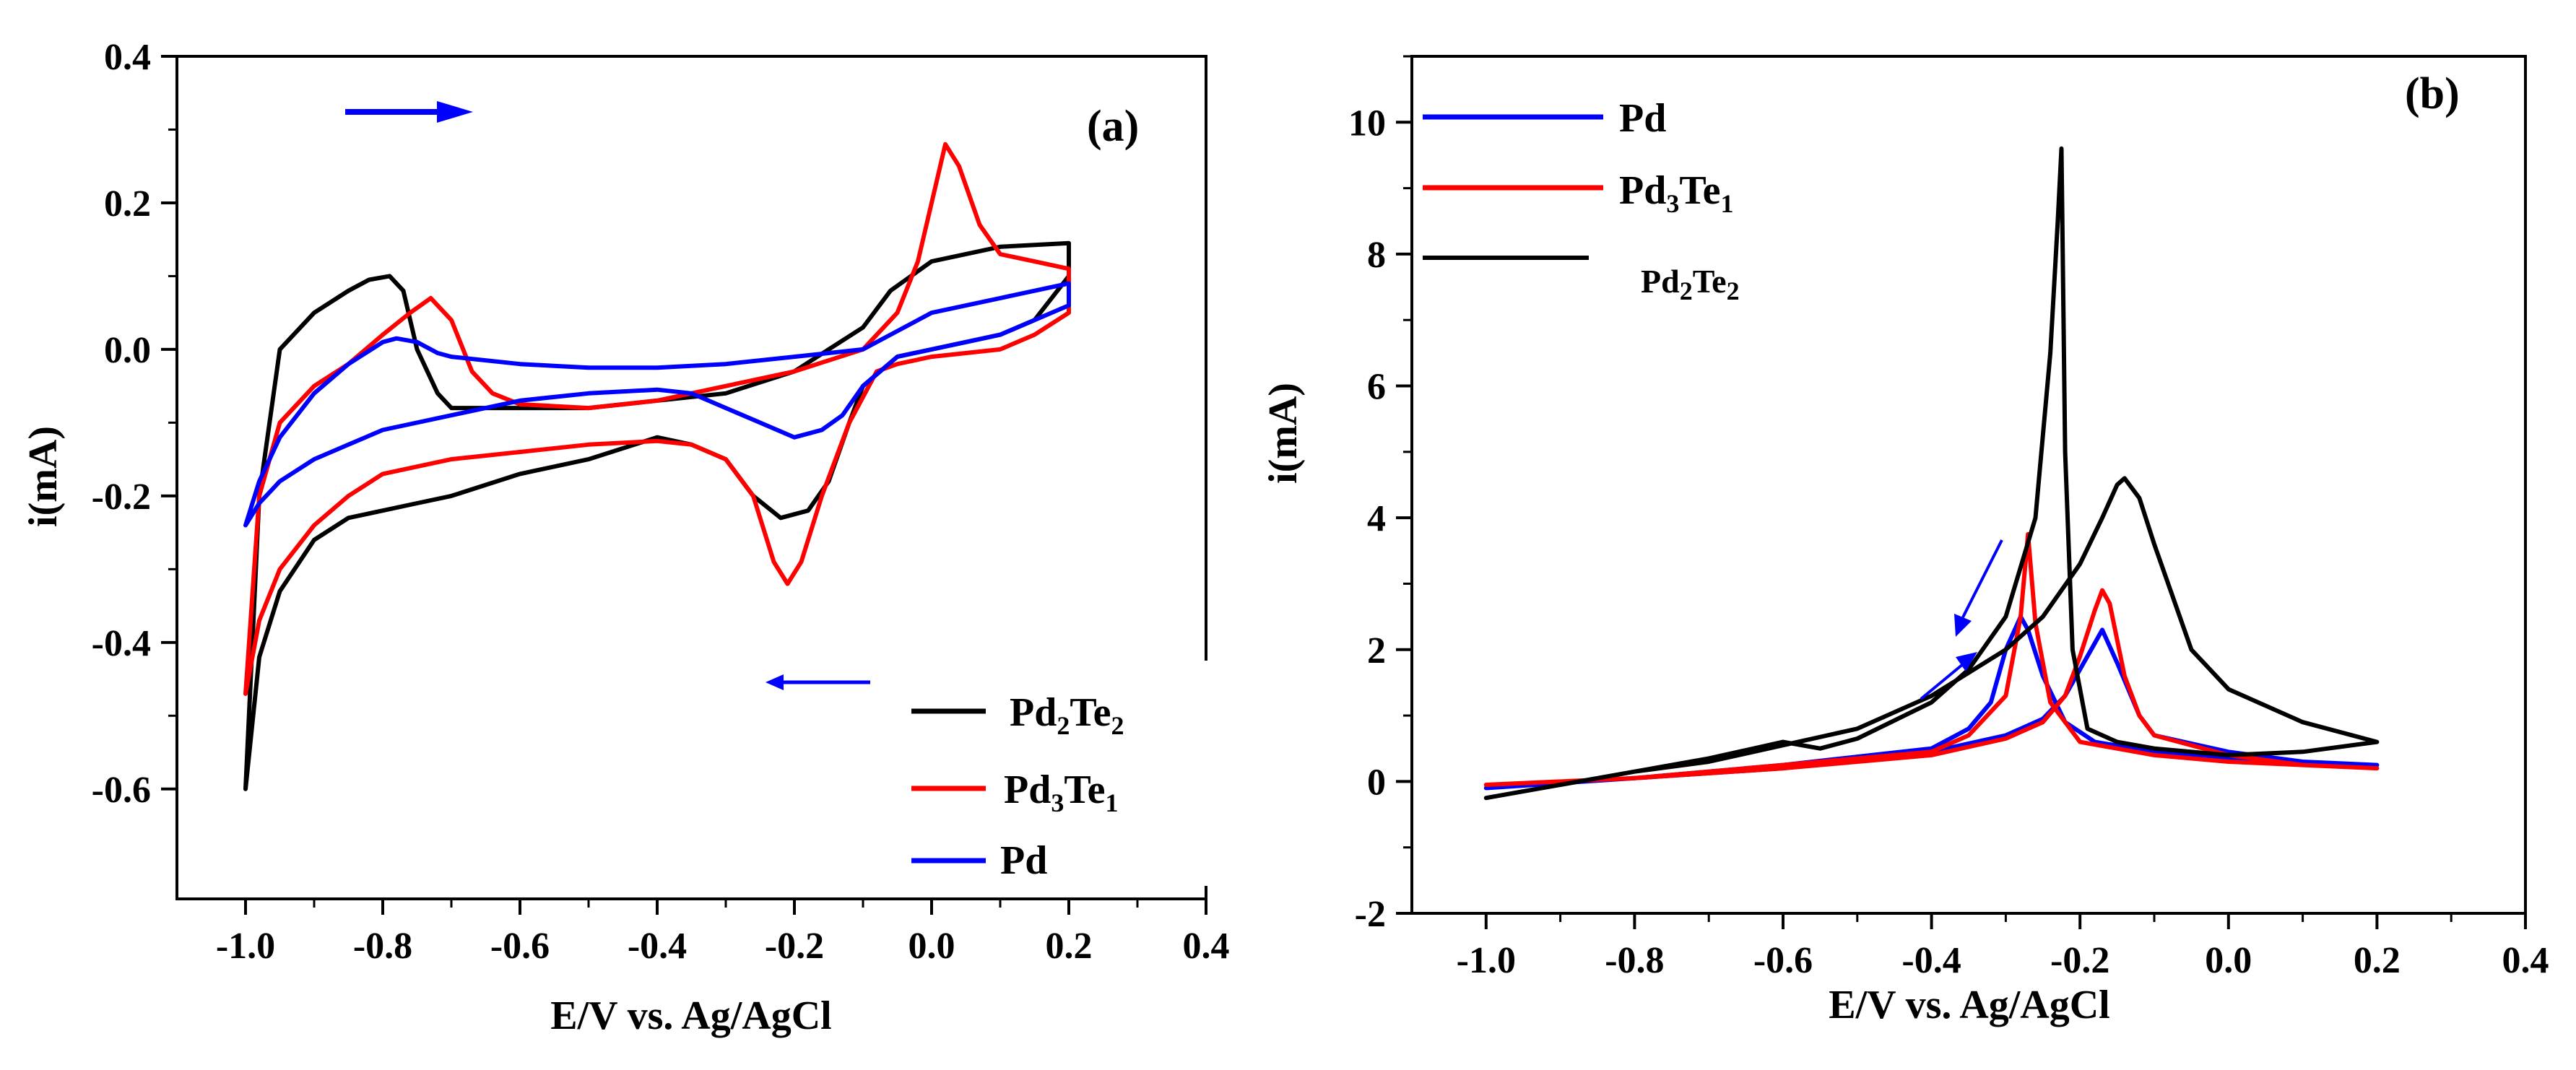 This screenshot has width=2576, height=1070. Describe the element at coordinates (1283, 433) in the screenshot. I see `panel-b-ylabel: i(mA)` at that location.